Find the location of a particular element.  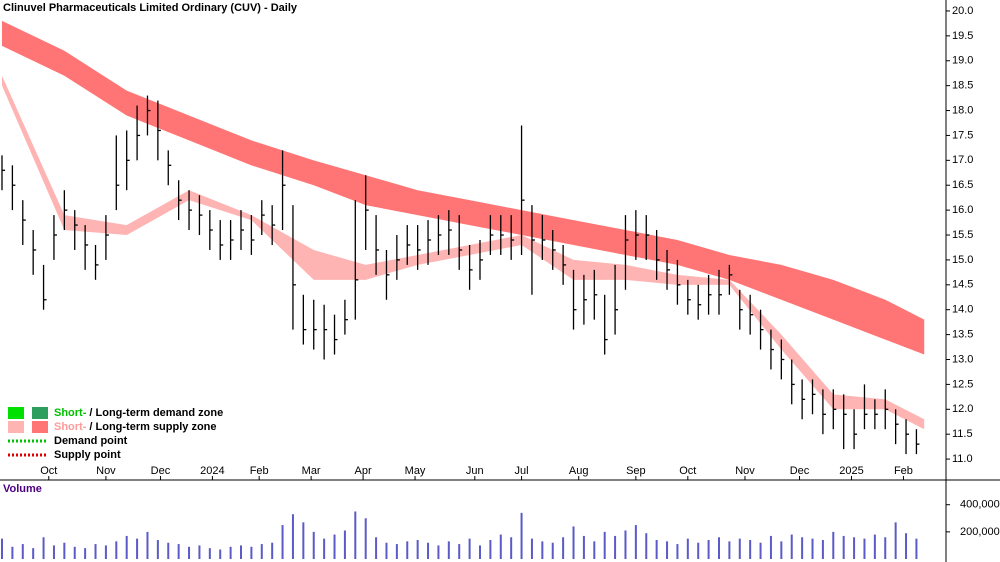

y-tick-label: 14.5 is located at coordinates (962, 285).